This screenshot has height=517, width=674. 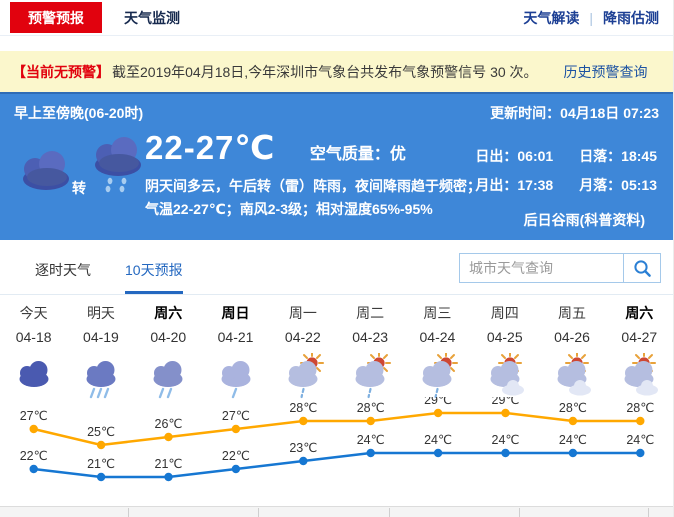 What do you see at coordinates (168, 351) in the screenshot?
I see `forecast-day-column: 周六 04-20` at bounding box center [168, 351].